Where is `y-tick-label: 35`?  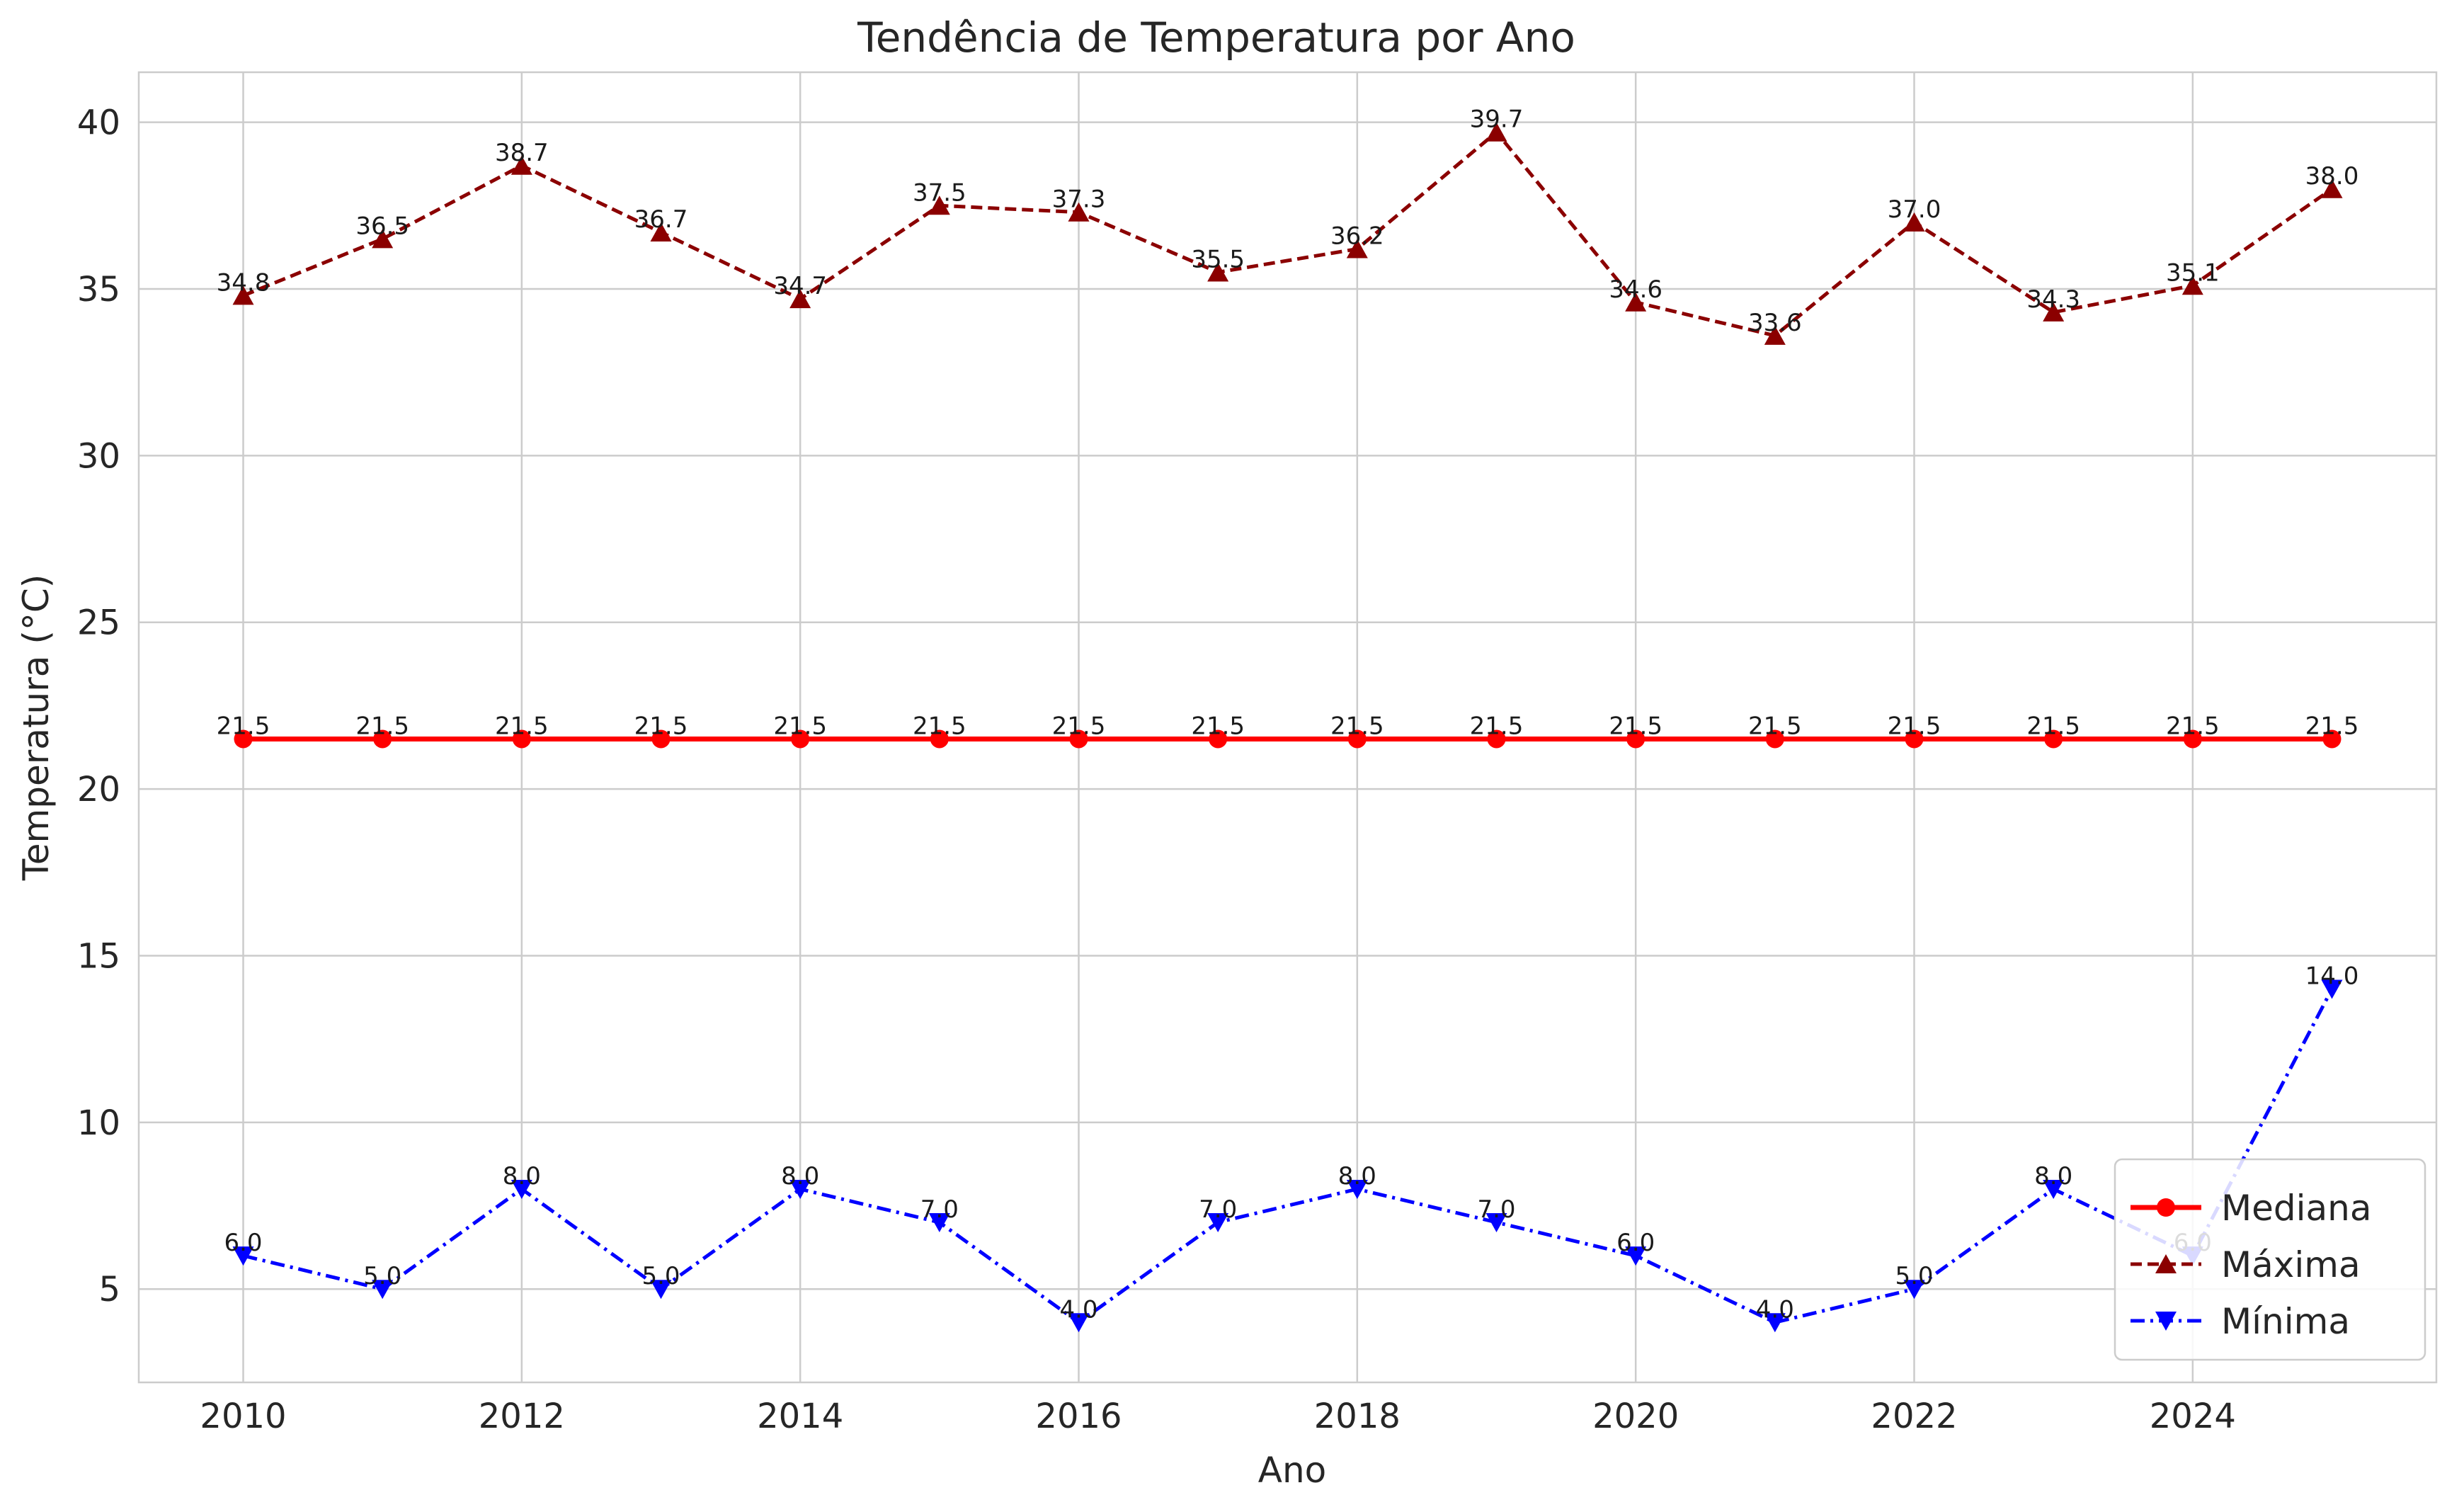
y-tick-label: 35 is located at coordinates (99, 289).